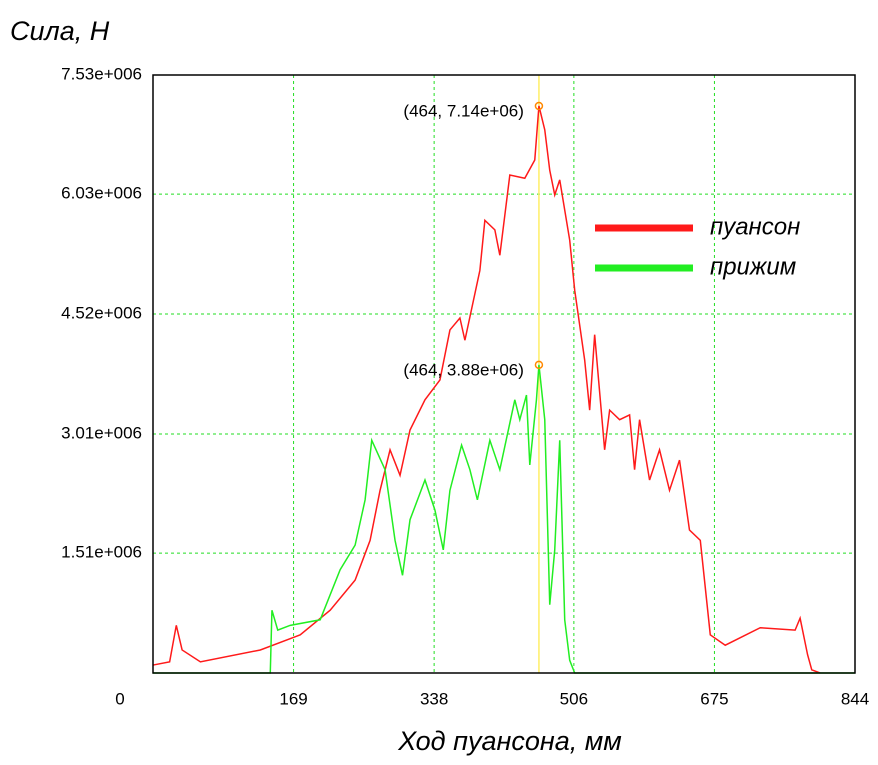  Describe the element at coordinates (509, 741) in the screenshot. I see `x-axis-title: Ход пуансона, мм` at that location.